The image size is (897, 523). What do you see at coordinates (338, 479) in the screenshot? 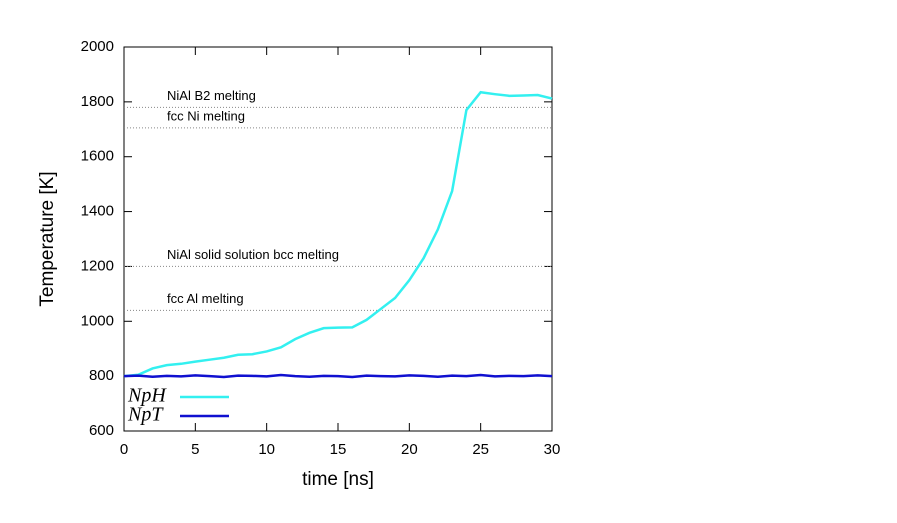
I see `x-axis-label: time [ns]` at bounding box center [338, 479].